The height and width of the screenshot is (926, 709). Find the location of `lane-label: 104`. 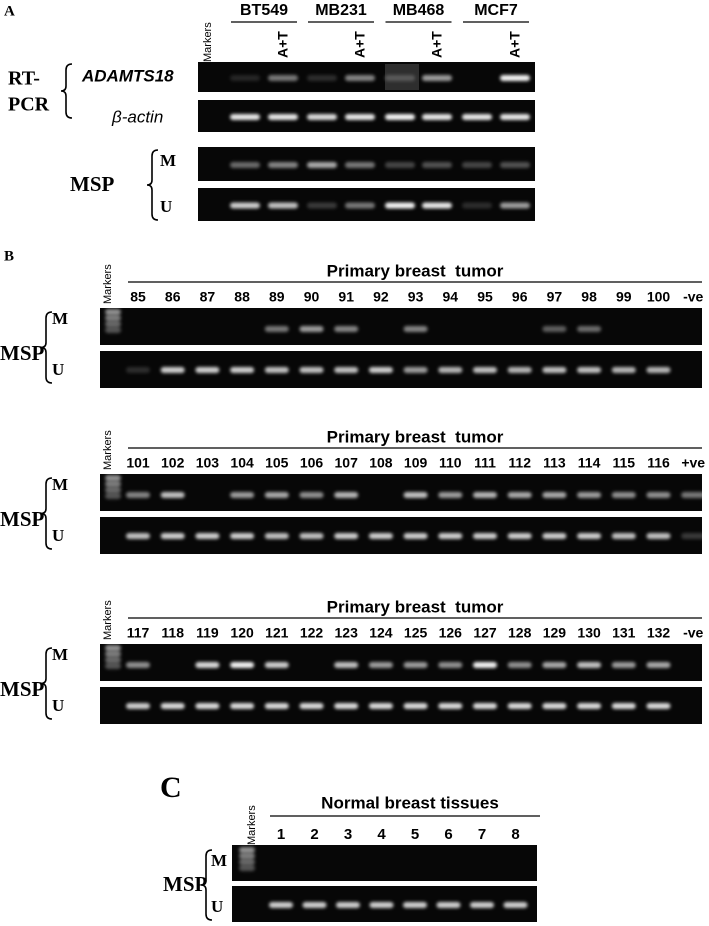

lane-label: 104 is located at coordinates (242, 463).